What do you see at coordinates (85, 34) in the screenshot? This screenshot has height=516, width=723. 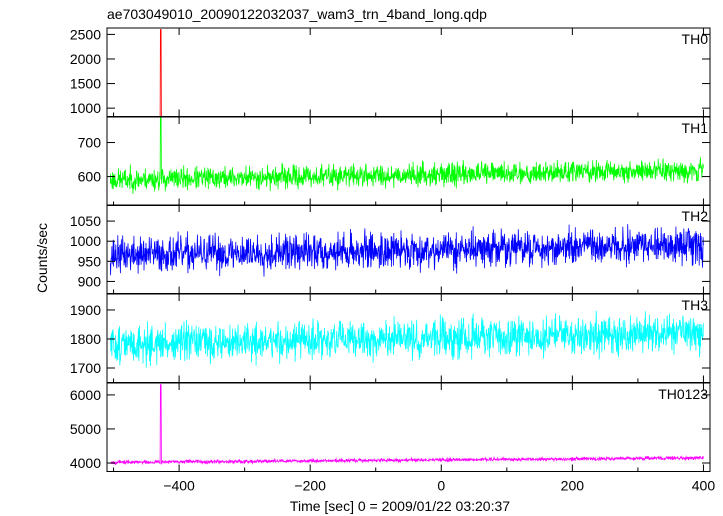 I see `y-tick-label: 2500` at bounding box center [85, 34].